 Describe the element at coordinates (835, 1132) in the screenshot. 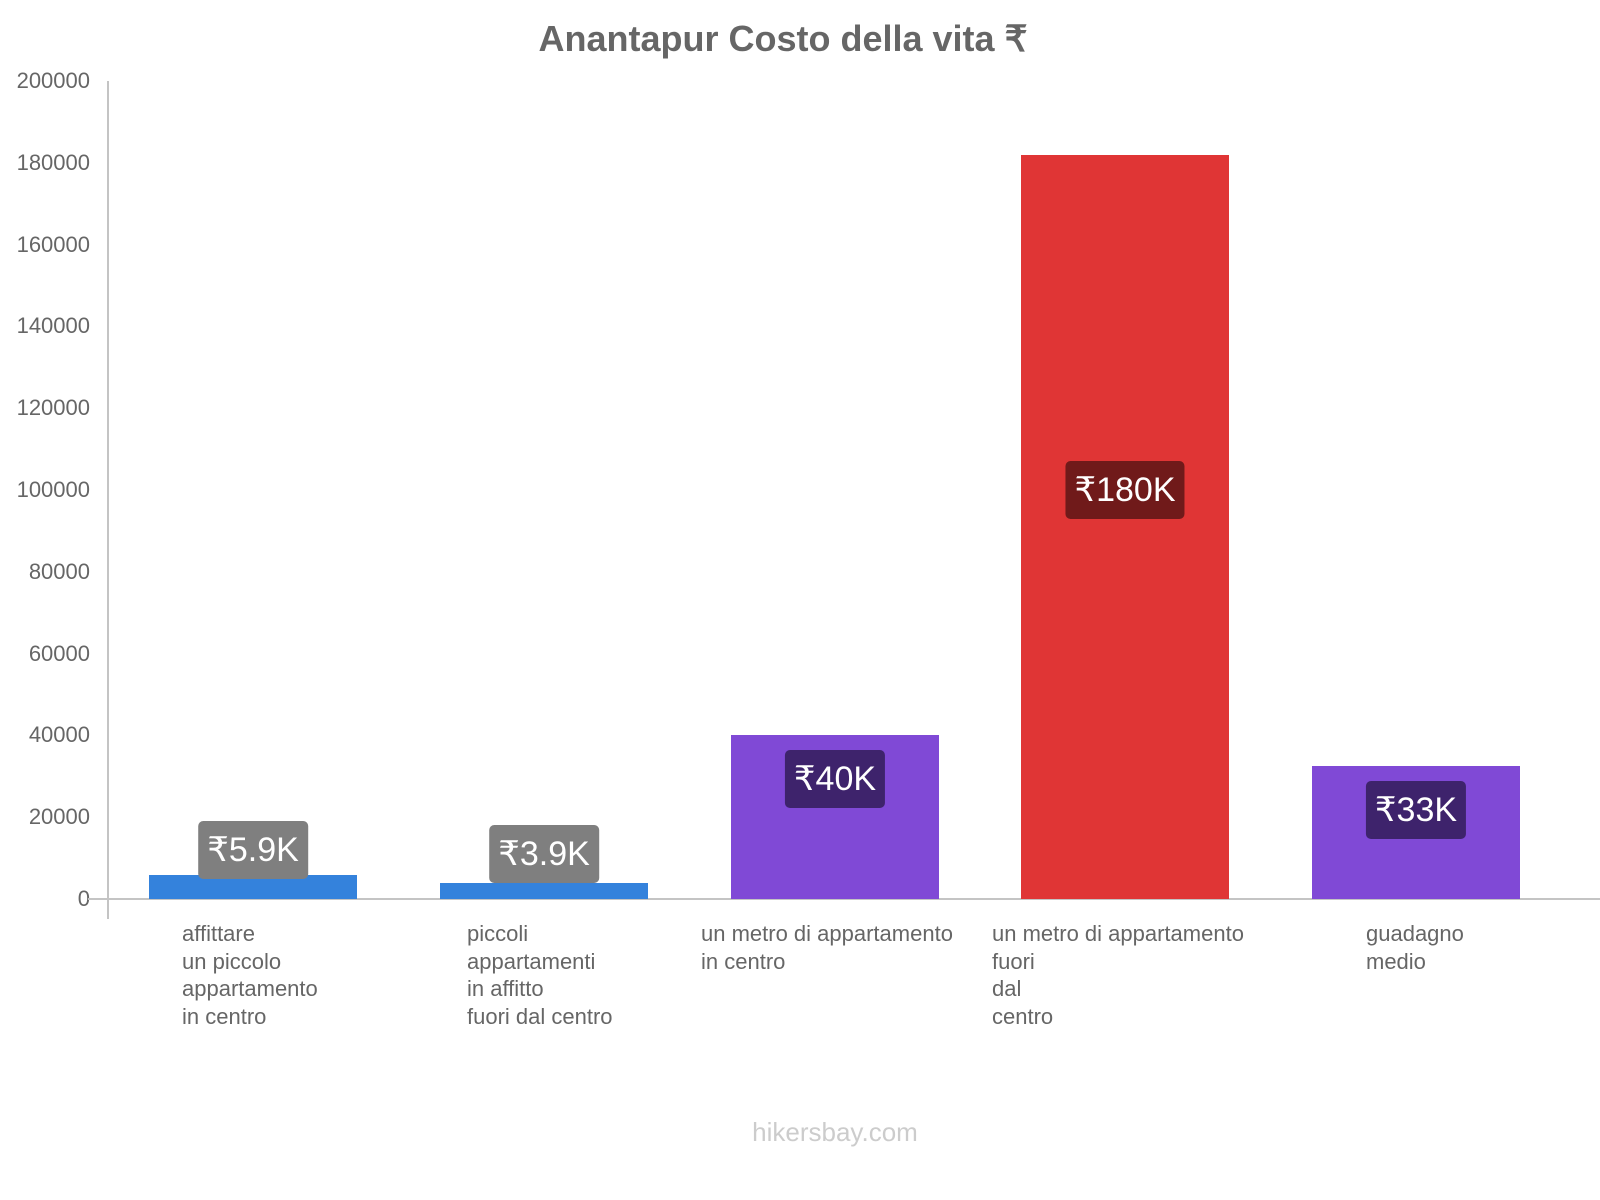

I see `watermark: hikersbay.com` at that location.